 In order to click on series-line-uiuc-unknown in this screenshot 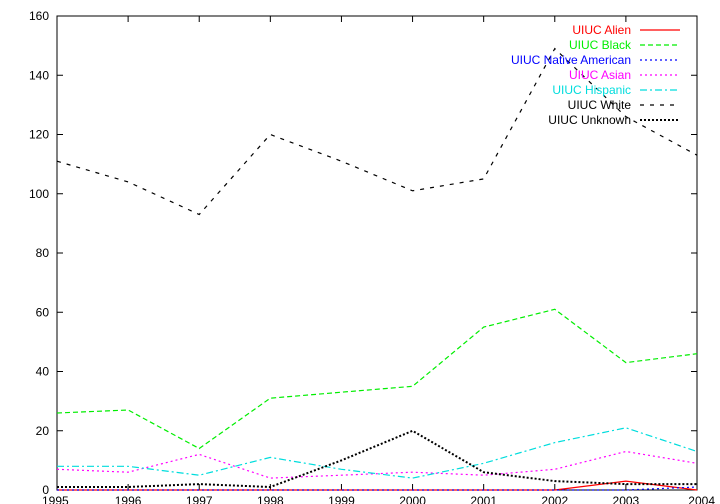, I will do `click(377, 459)`.